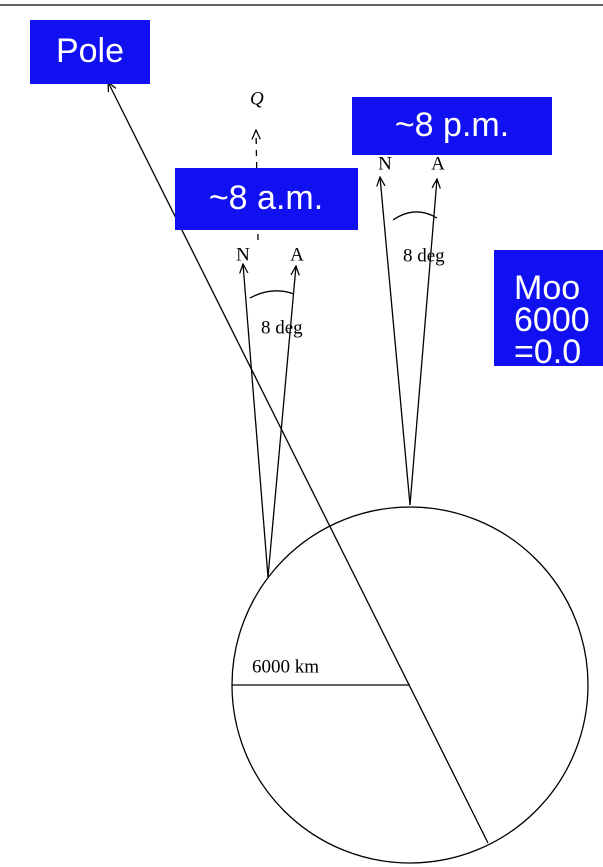 This screenshot has height=867, width=603. Describe the element at coordinates (282, 327) in the screenshot. I see `left-angle-label: 8 deg` at that location.